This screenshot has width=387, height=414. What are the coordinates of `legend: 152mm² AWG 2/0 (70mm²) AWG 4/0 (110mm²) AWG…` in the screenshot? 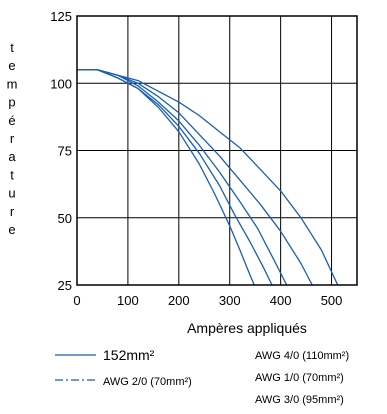 It's located at (202, 376).